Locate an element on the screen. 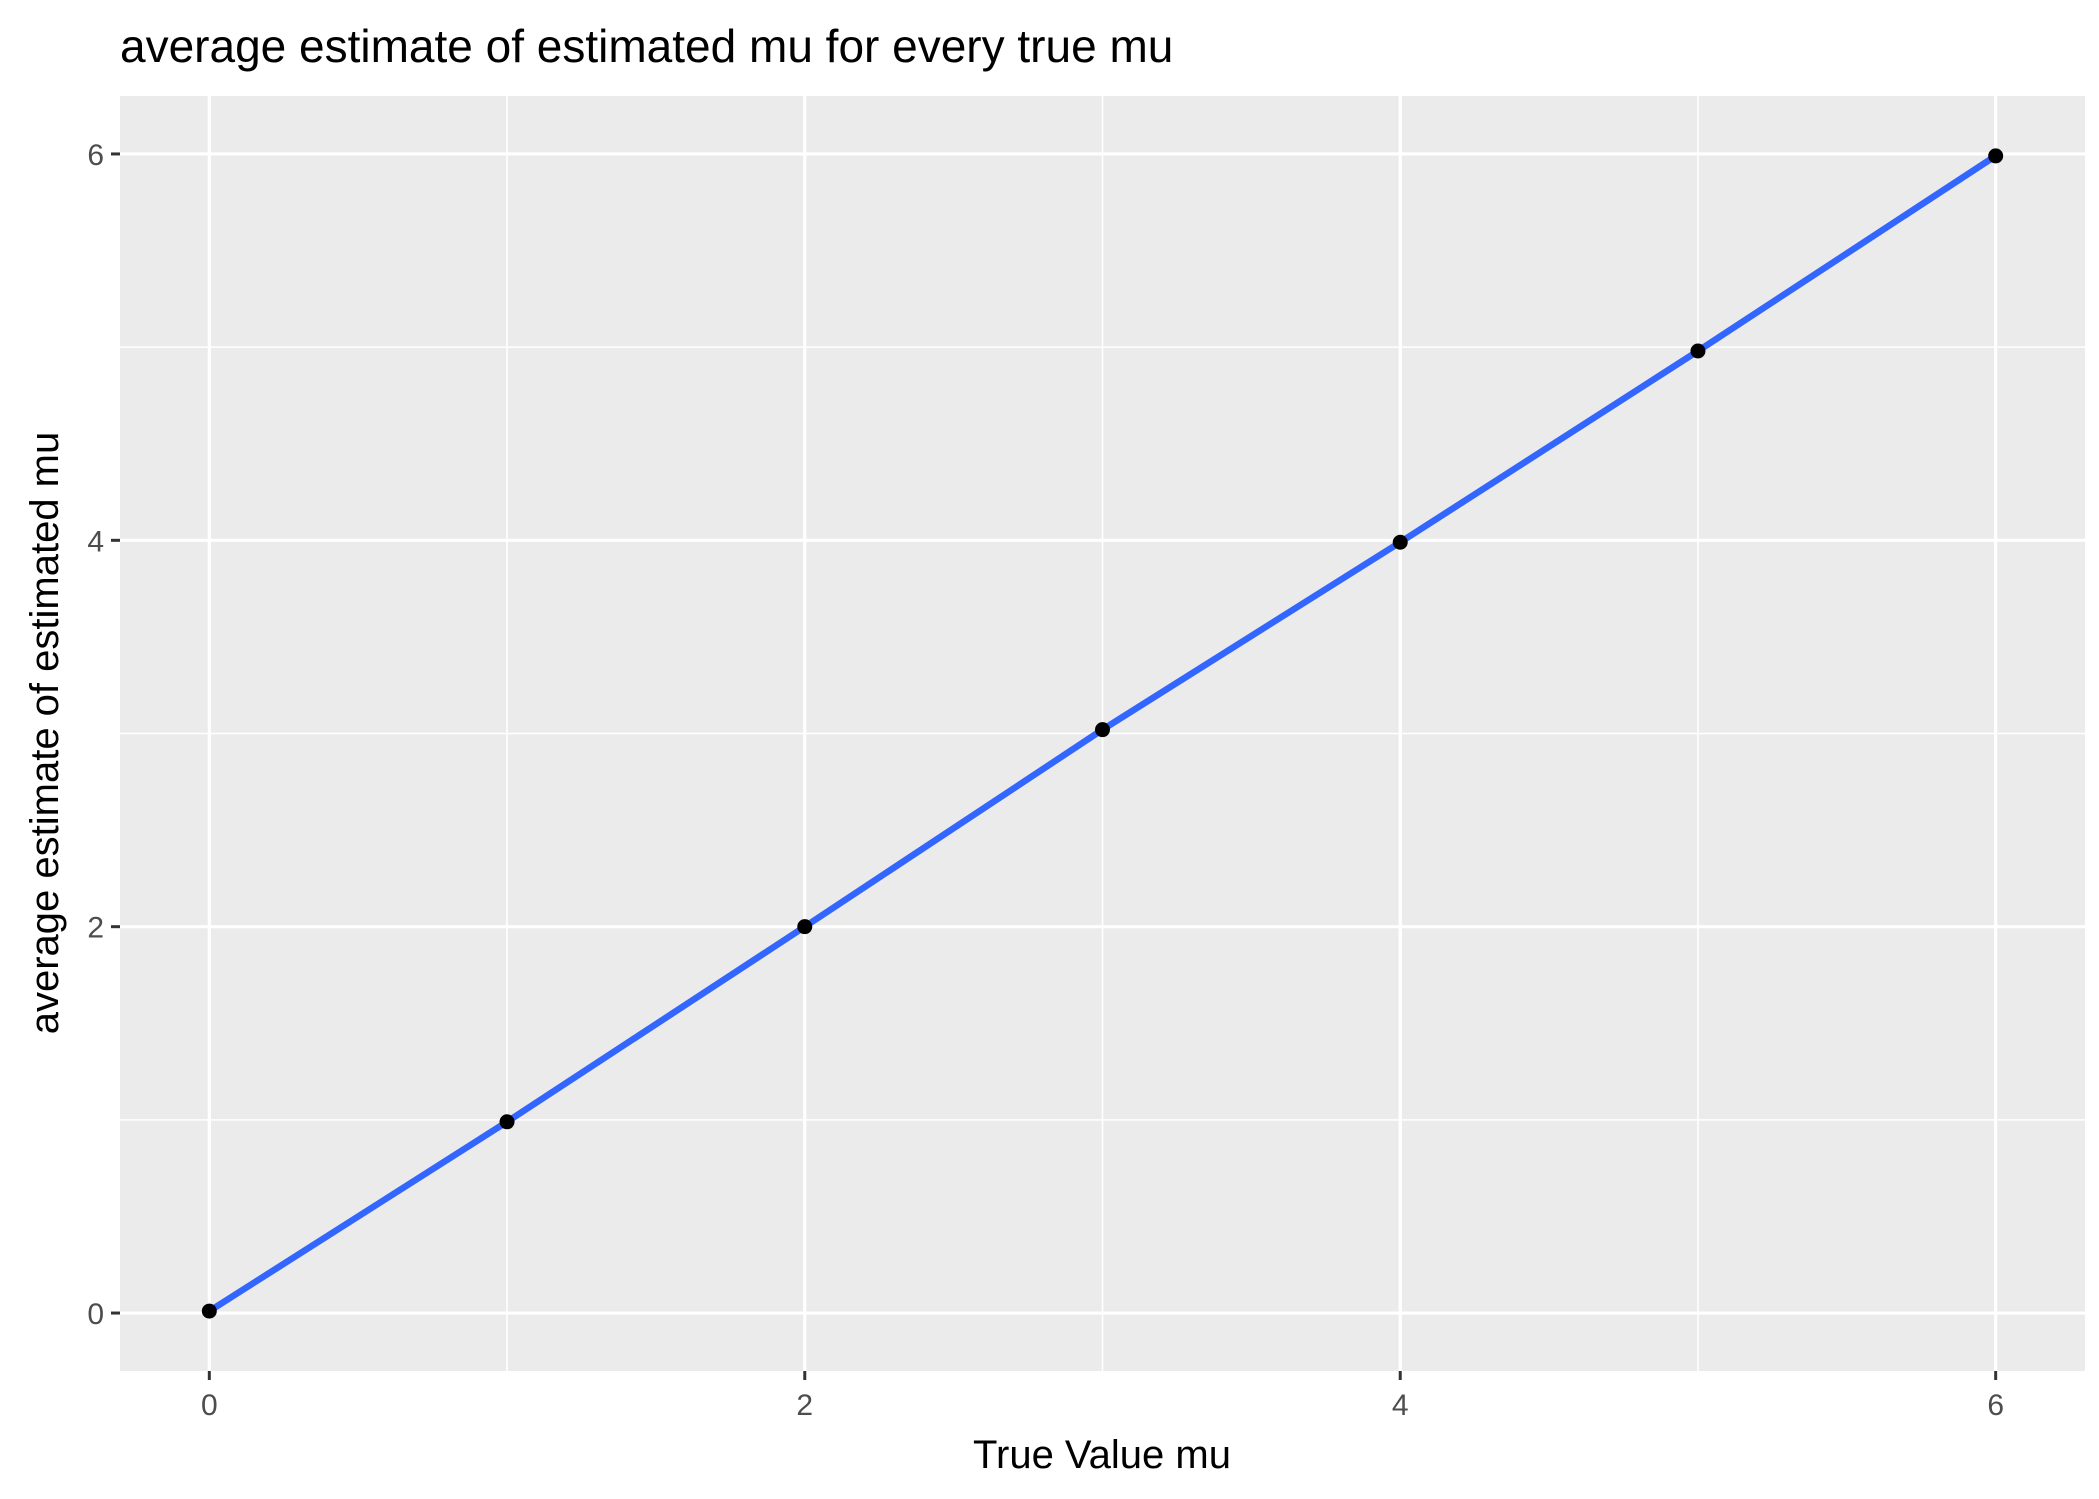 This screenshot has height=1499, width=2099. y-tick-label: 4 is located at coordinates (95, 541).